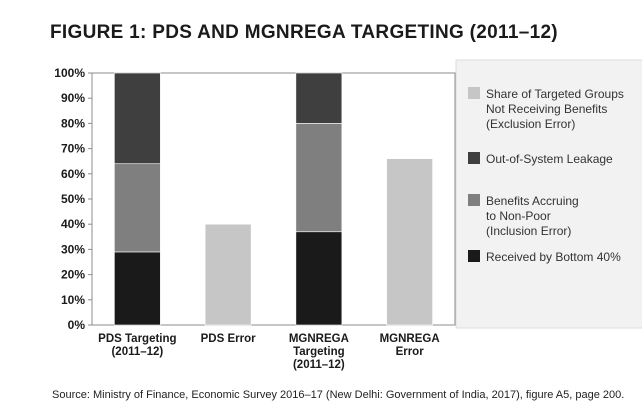 This screenshot has height=419, width=642. What do you see at coordinates (137, 339) in the screenshot?
I see `x-category-label: PDS Targeting` at bounding box center [137, 339].